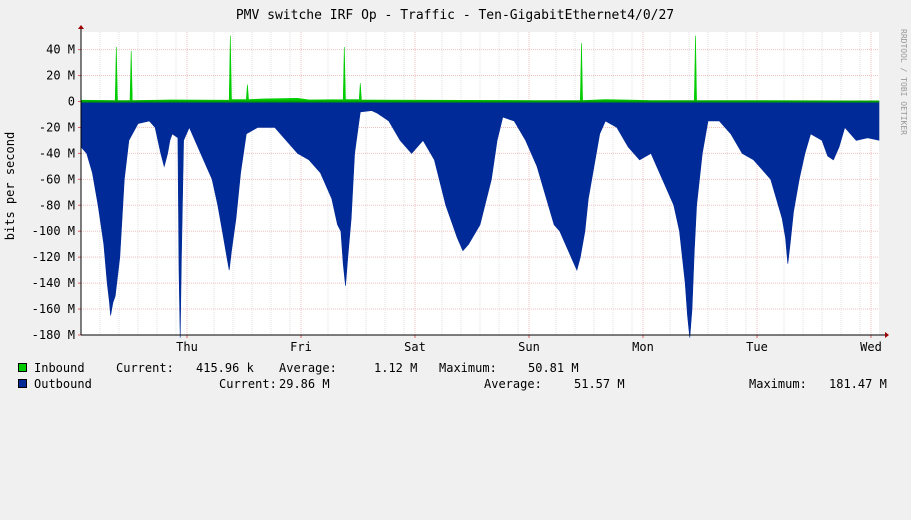 This screenshot has height=520, width=911. I want to click on y-tick-label: -160 M, so click(53, 309).